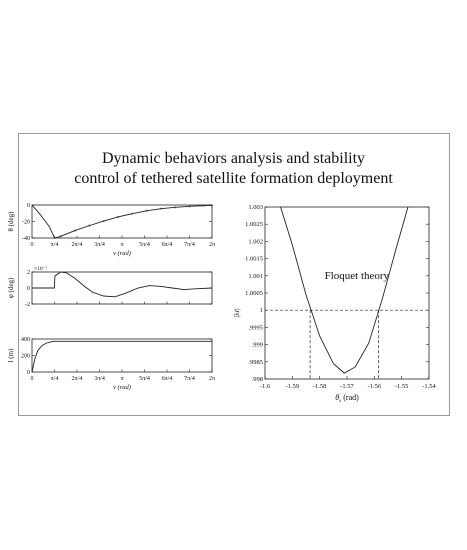 This screenshot has height=550, width=467. I want to click on y-tick-label: 1.0025, so click(254, 224).